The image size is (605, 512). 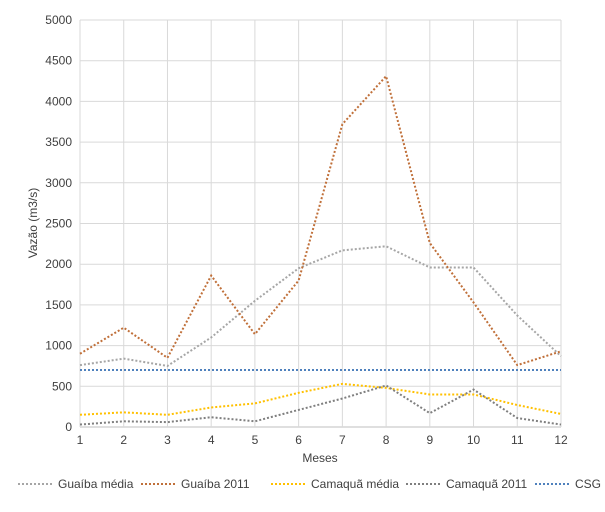 What do you see at coordinates (322, 440) in the screenshot?
I see `x-axis-tick-labels: 1 2 3 4 5 6 7 8 9 10 11 12` at bounding box center [322, 440].